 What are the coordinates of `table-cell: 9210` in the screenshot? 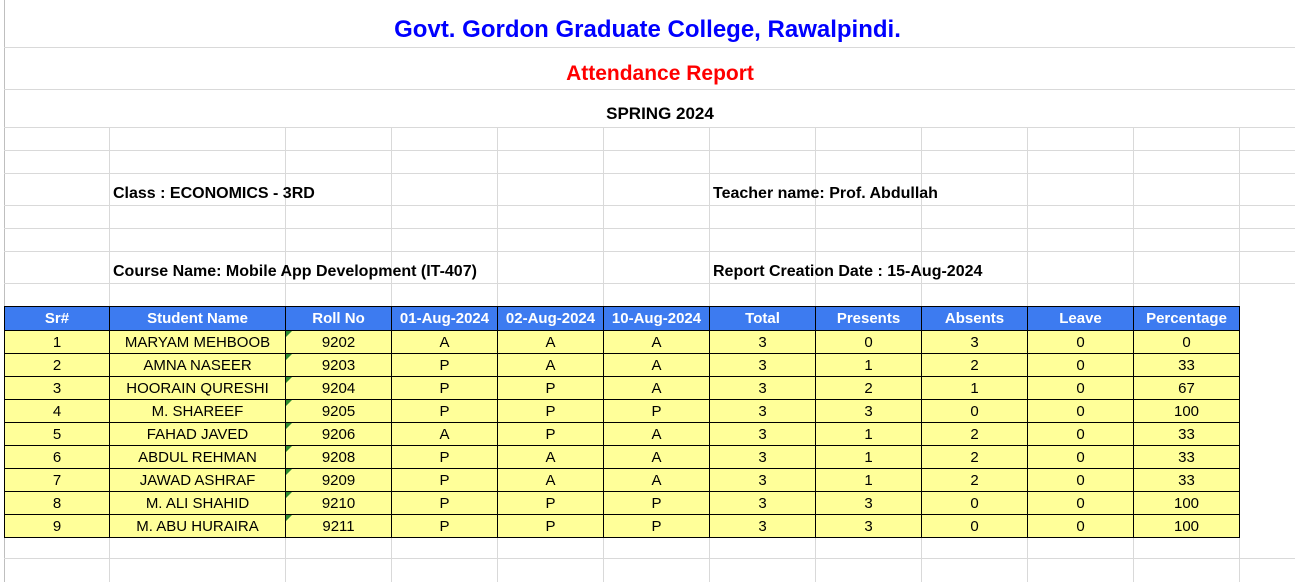 It's located at (338, 503).